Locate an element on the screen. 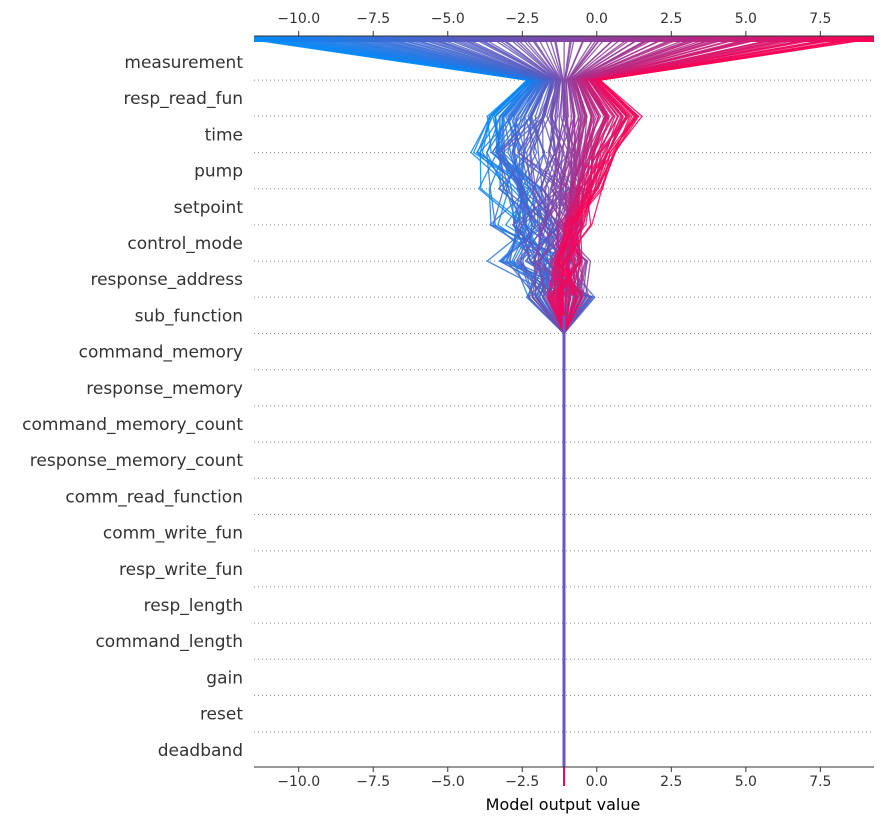 The height and width of the screenshot is (824, 883). feature-label-response-memory: response_memory is located at coordinates (164, 389).